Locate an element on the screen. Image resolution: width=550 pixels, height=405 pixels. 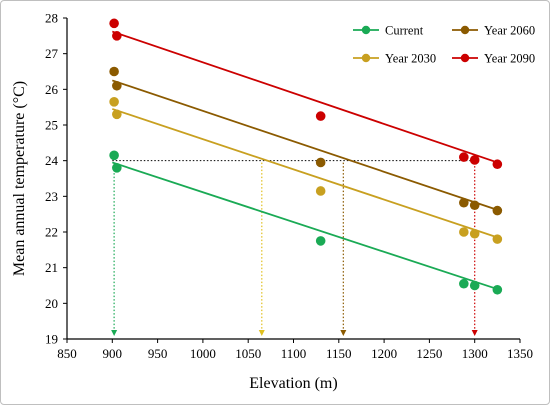
legend-marker-current is located at coordinates (366, 30).